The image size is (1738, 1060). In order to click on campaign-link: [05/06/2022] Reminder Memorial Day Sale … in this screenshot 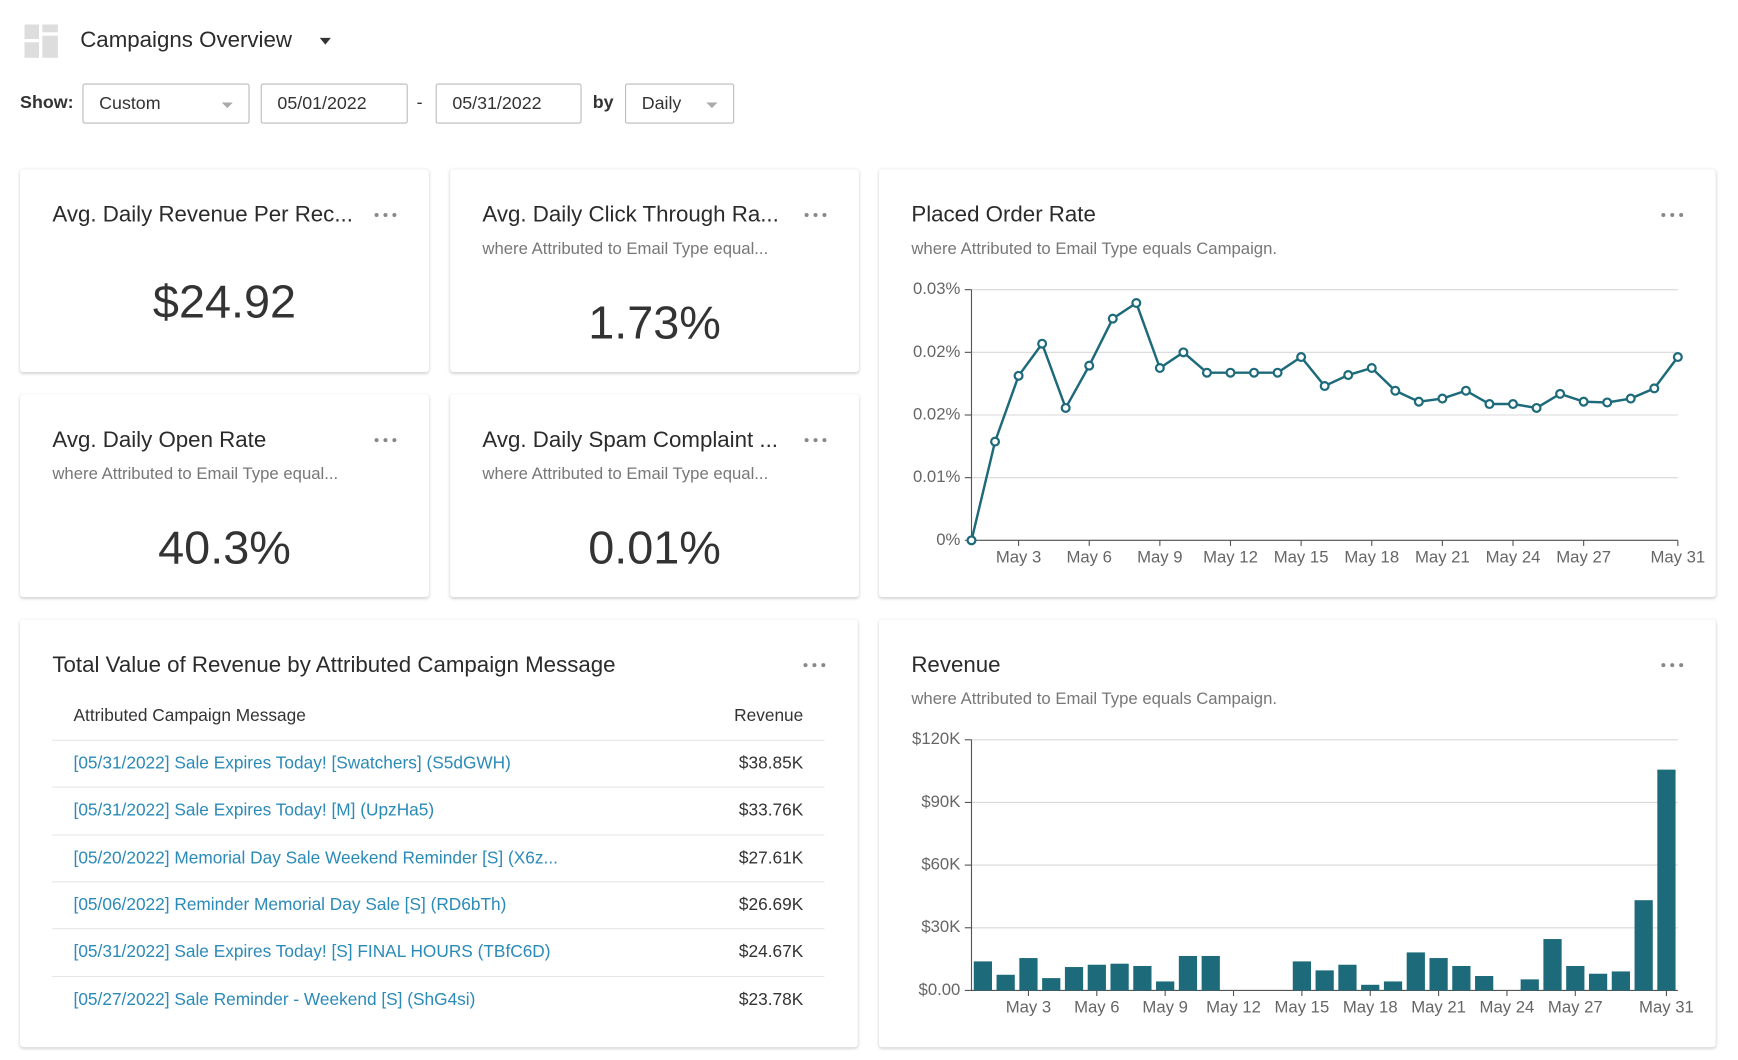, I will do `click(290, 905)`.